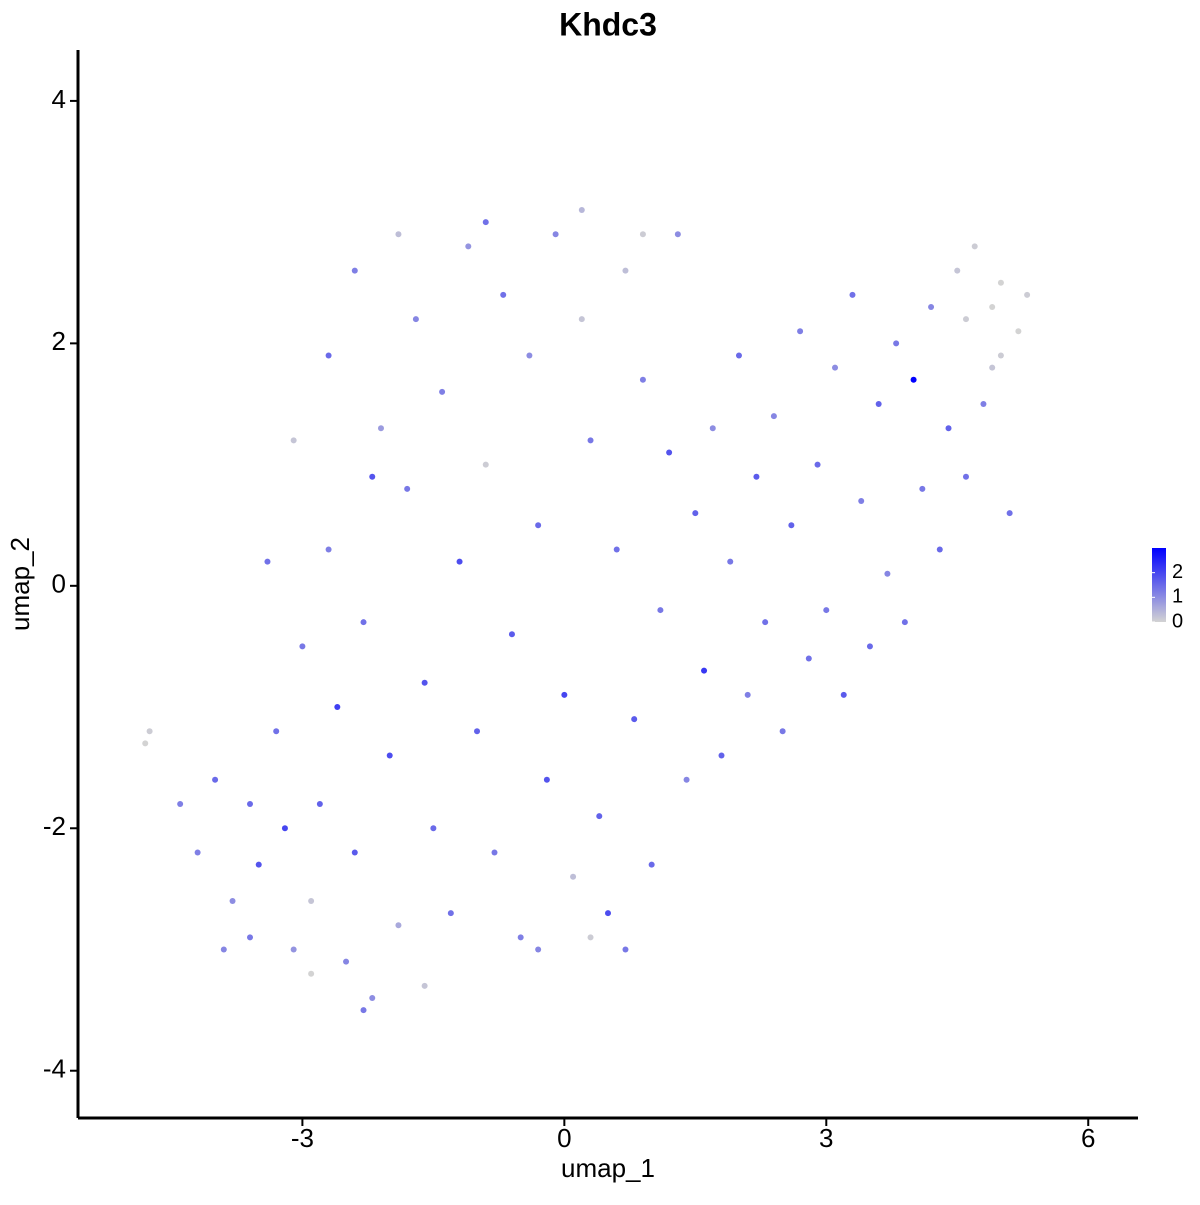  Describe the element at coordinates (54, 826) in the screenshot. I see `y-tick-label: -2` at that location.